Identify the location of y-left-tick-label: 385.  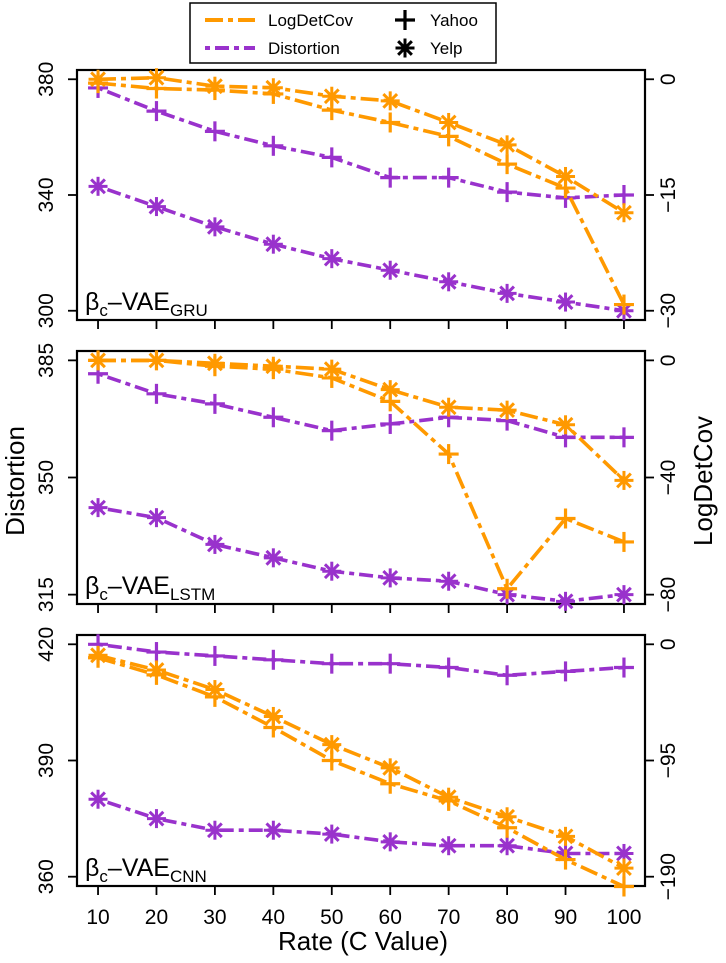
(46, 360).